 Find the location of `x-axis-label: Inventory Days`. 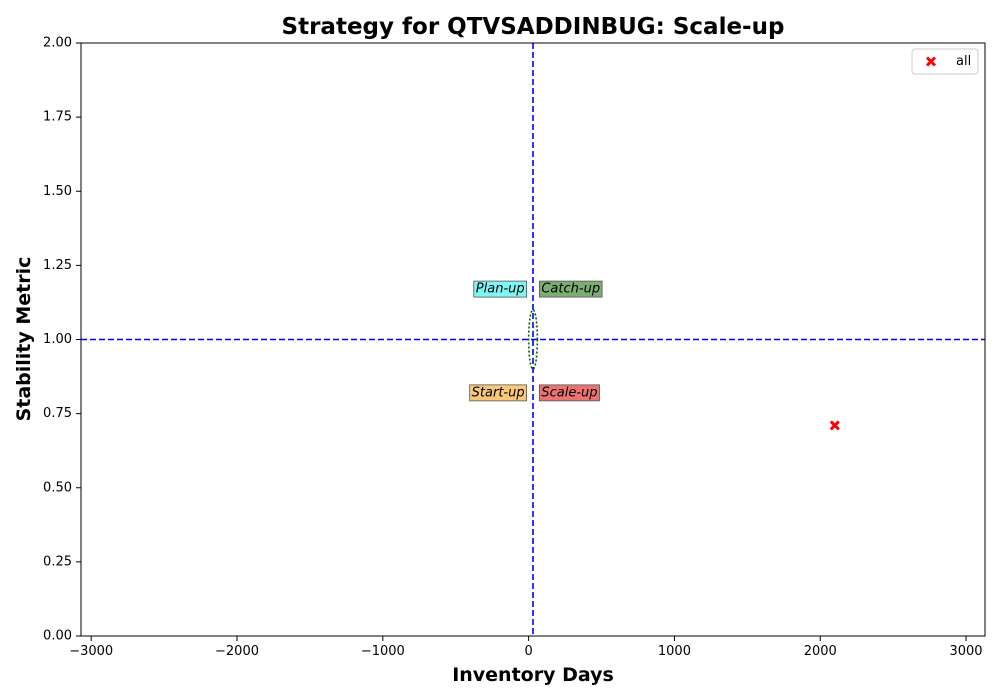

x-axis-label: Inventory Days is located at coordinates (533, 675).